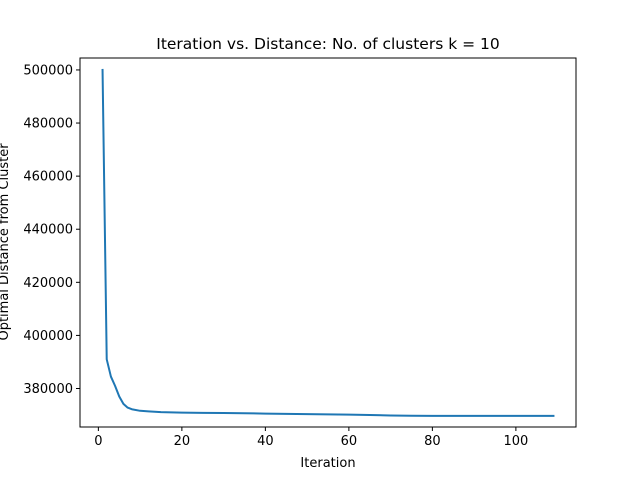 The width and height of the screenshot is (640, 480). What do you see at coordinates (515, 441) in the screenshot?
I see `x-tick-label: 100` at bounding box center [515, 441].